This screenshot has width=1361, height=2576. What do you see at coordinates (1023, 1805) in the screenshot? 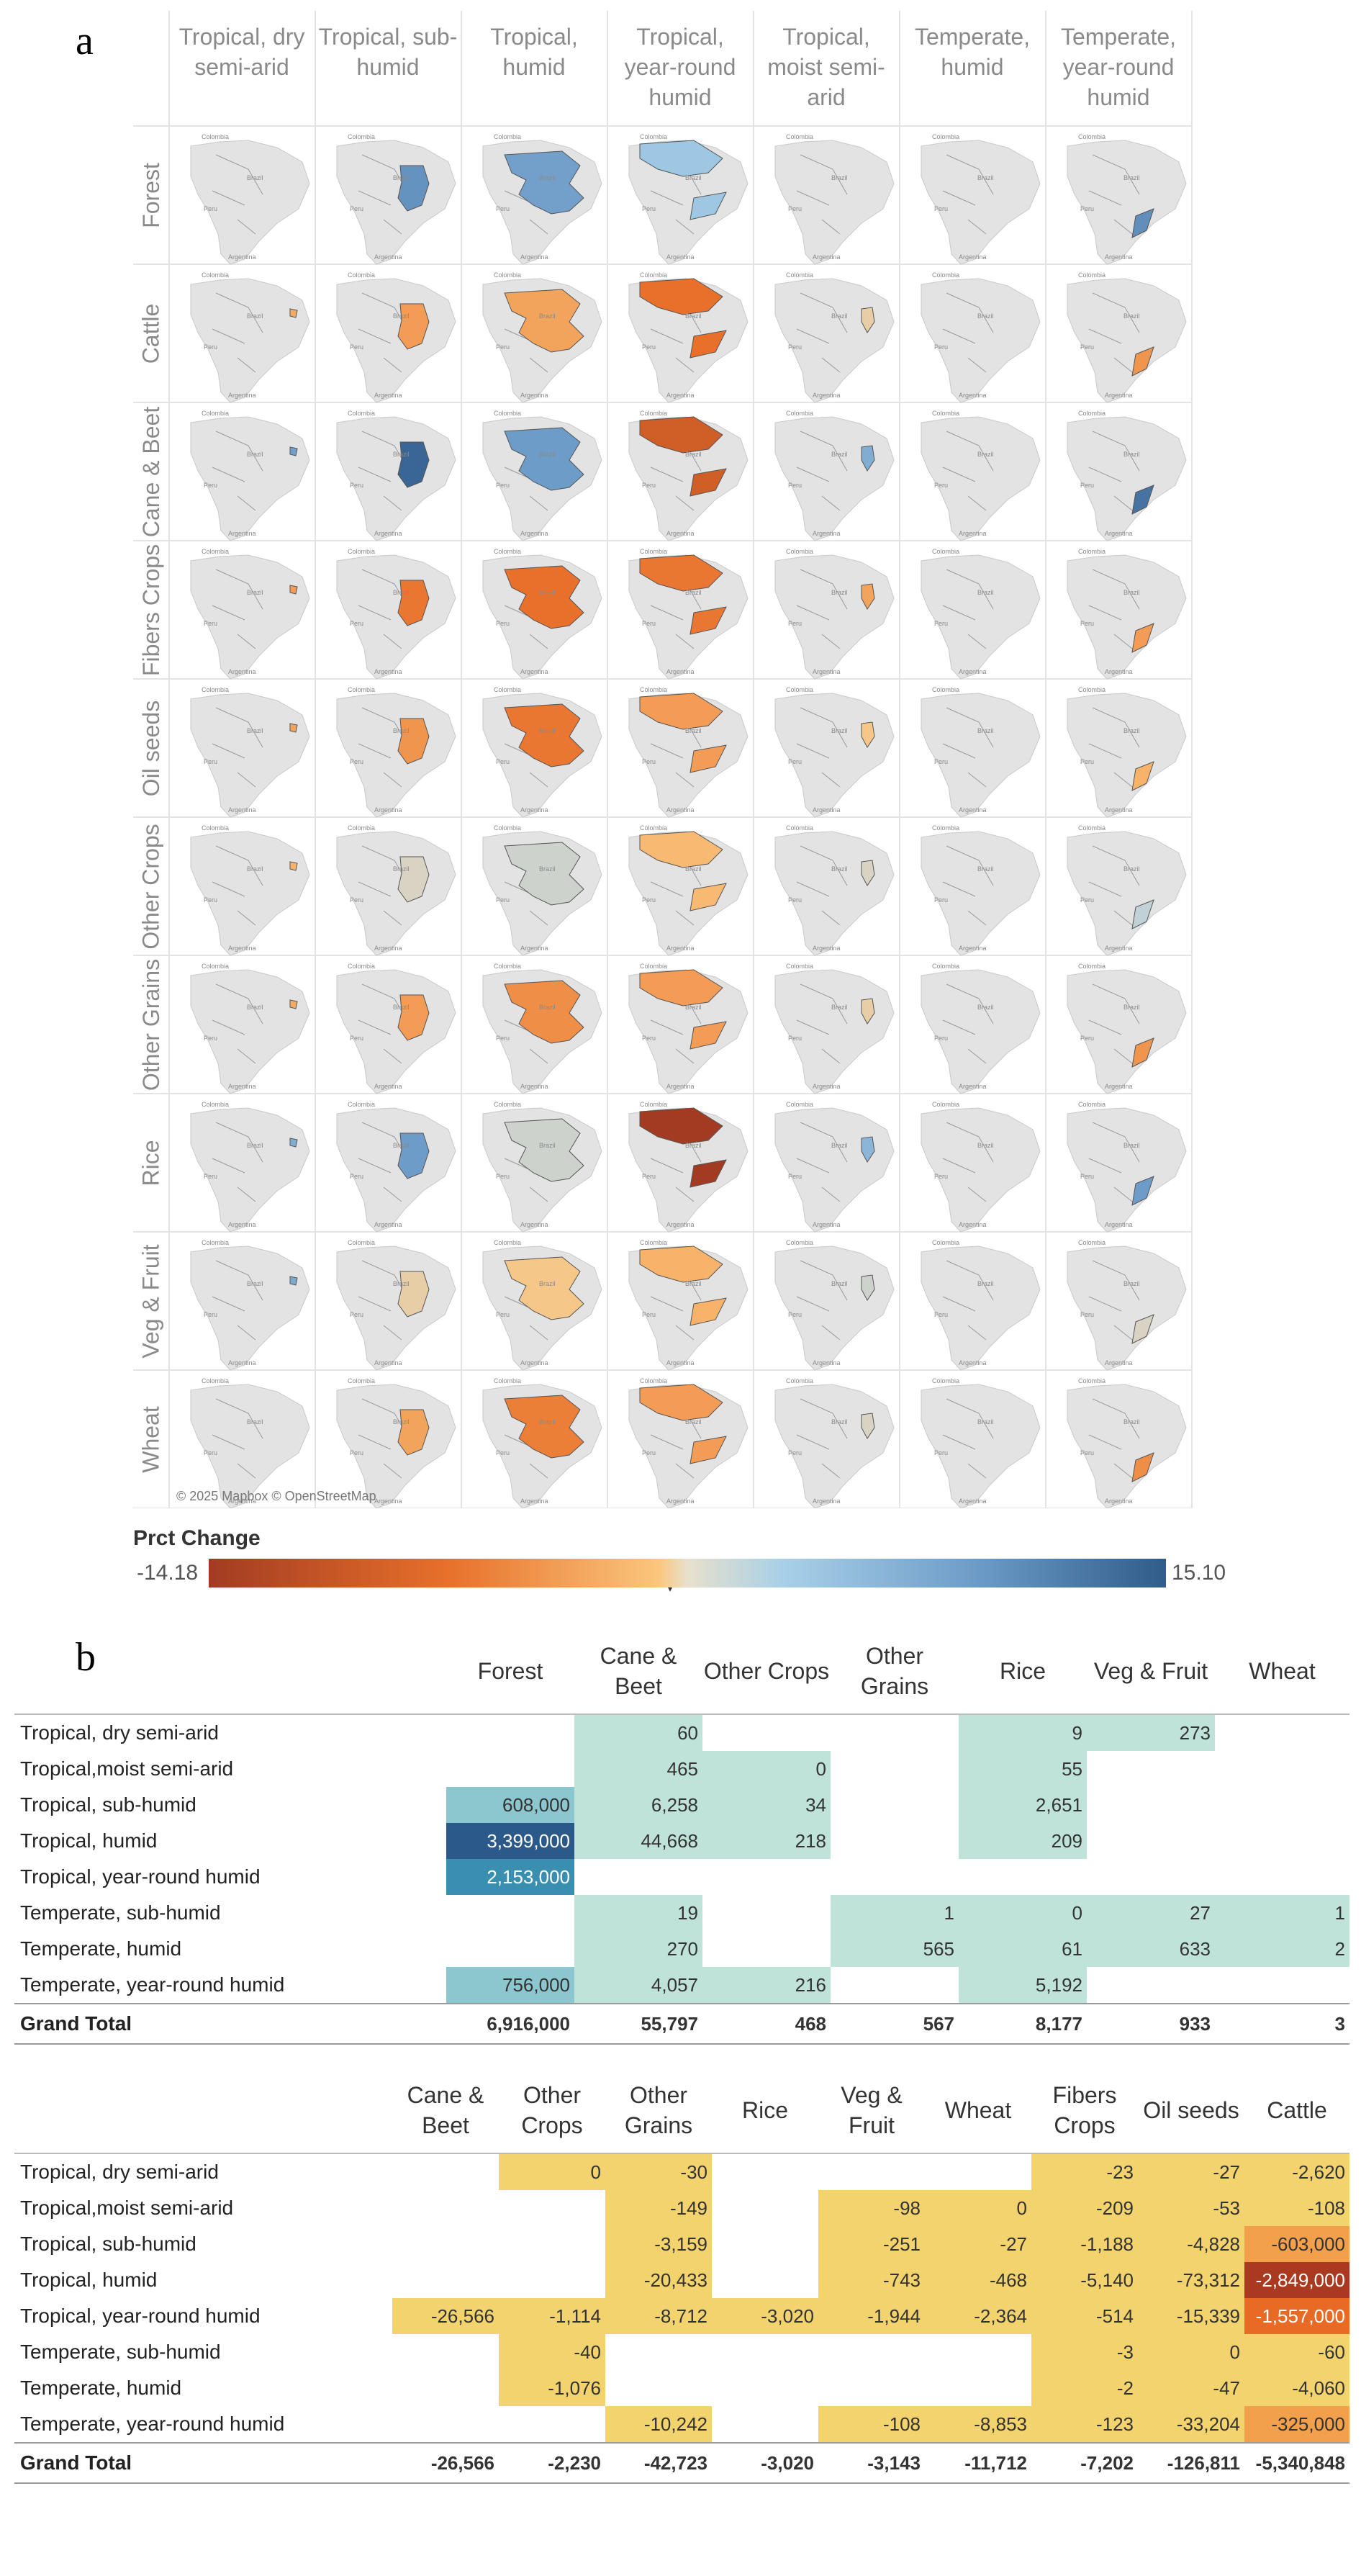
I see `table-cell: 2,651` at bounding box center [1023, 1805].